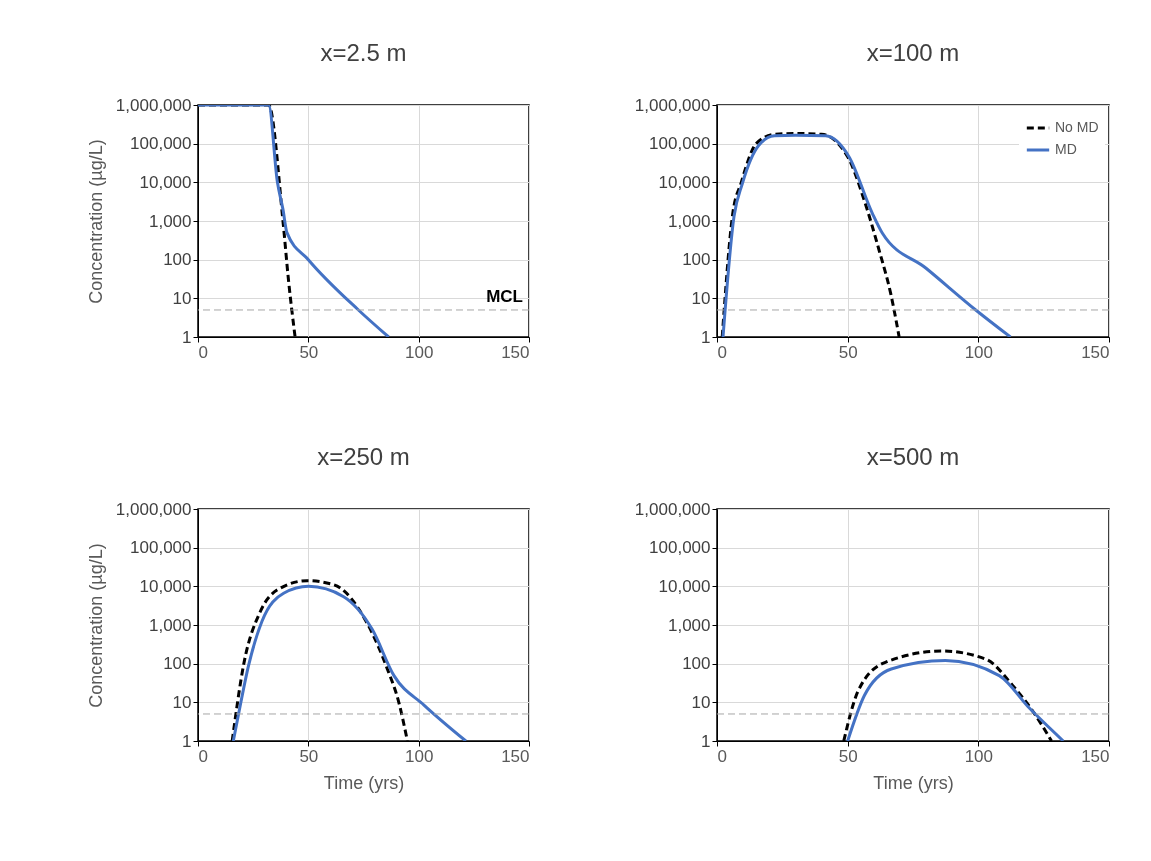 The image size is (1151, 861). Describe the element at coordinates (1077, 127) in the screenshot. I see `legend-label: No MD` at that location.